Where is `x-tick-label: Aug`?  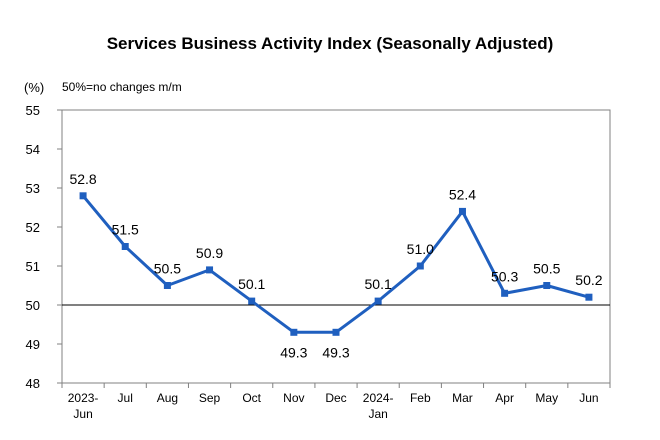
x-tick-label: Aug is located at coordinates (167, 398).